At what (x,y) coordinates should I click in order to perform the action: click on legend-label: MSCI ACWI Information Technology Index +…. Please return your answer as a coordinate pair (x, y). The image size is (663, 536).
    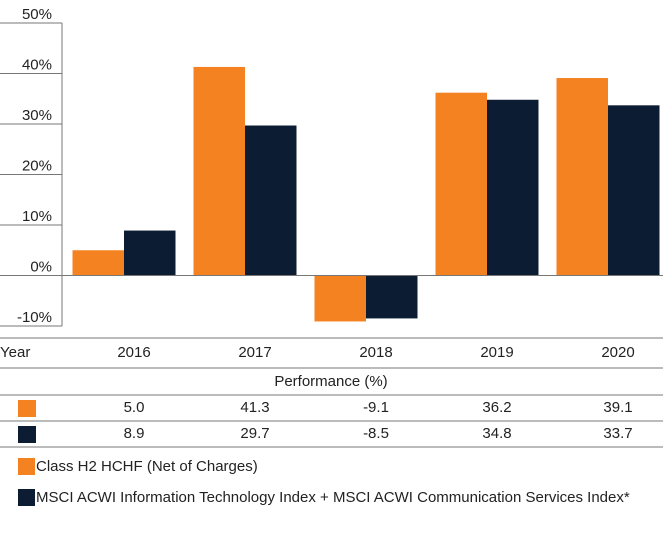
    Looking at the image, I should click on (333, 497).